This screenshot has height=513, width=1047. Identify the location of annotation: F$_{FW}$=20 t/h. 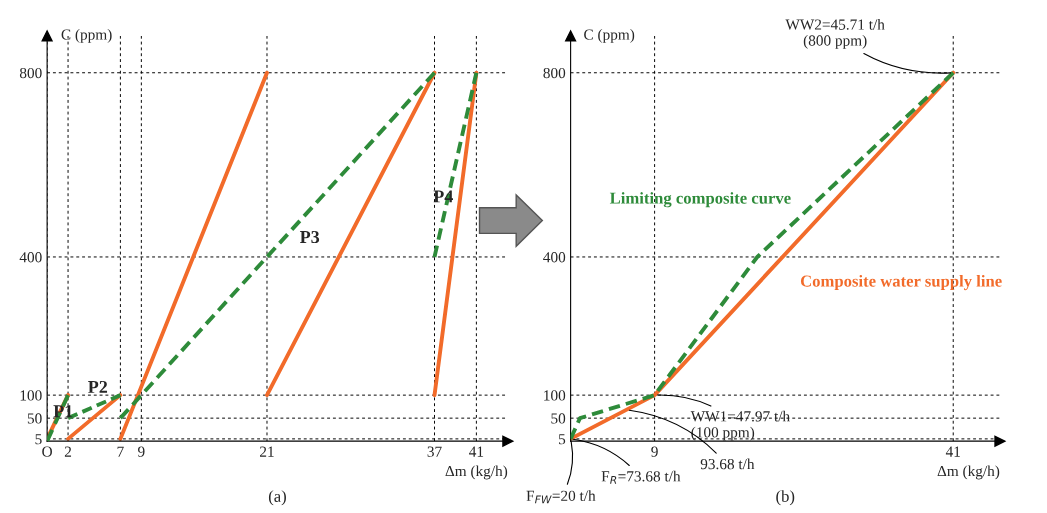
(561, 497).